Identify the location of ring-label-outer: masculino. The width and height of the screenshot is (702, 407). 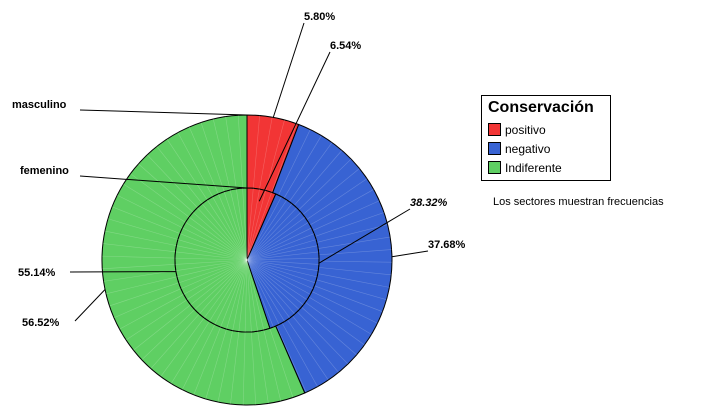
(39, 105).